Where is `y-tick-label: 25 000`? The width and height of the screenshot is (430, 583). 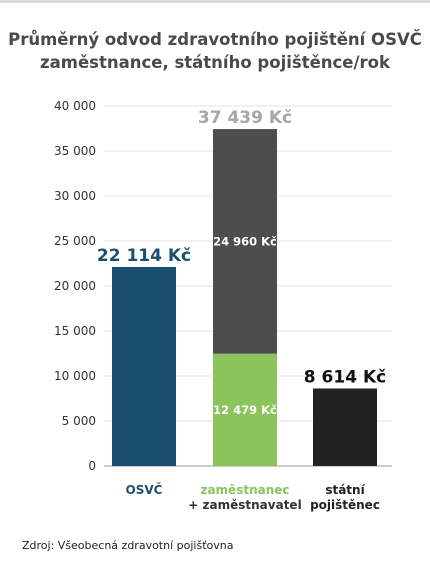 y-tick-label: 25 000 is located at coordinates (75, 241).